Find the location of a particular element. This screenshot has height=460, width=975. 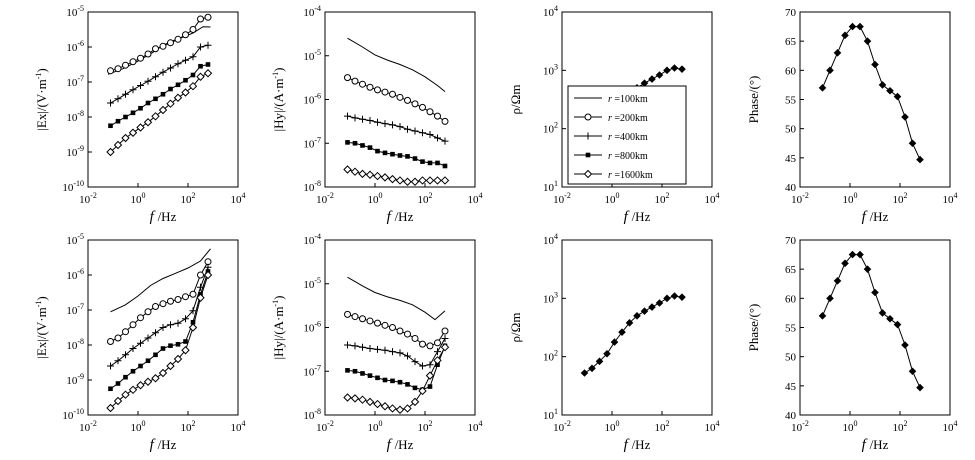

x-axis-label: f /Hz is located at coordinates (637, 217).